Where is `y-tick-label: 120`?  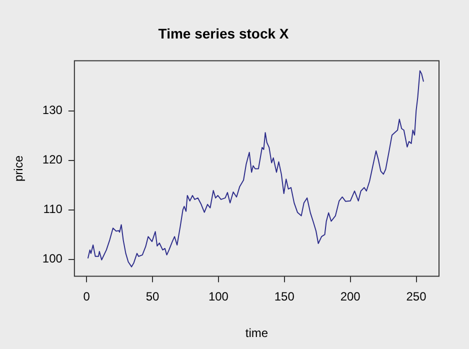 y-tick-label: 120 is located at coordinates (52, 159).